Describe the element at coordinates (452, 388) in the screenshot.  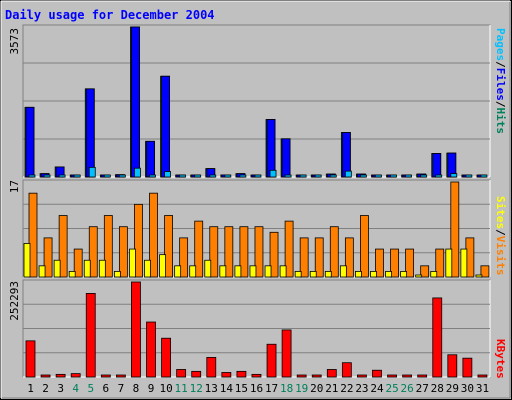
I see `x-tick-label: 29` at that location.